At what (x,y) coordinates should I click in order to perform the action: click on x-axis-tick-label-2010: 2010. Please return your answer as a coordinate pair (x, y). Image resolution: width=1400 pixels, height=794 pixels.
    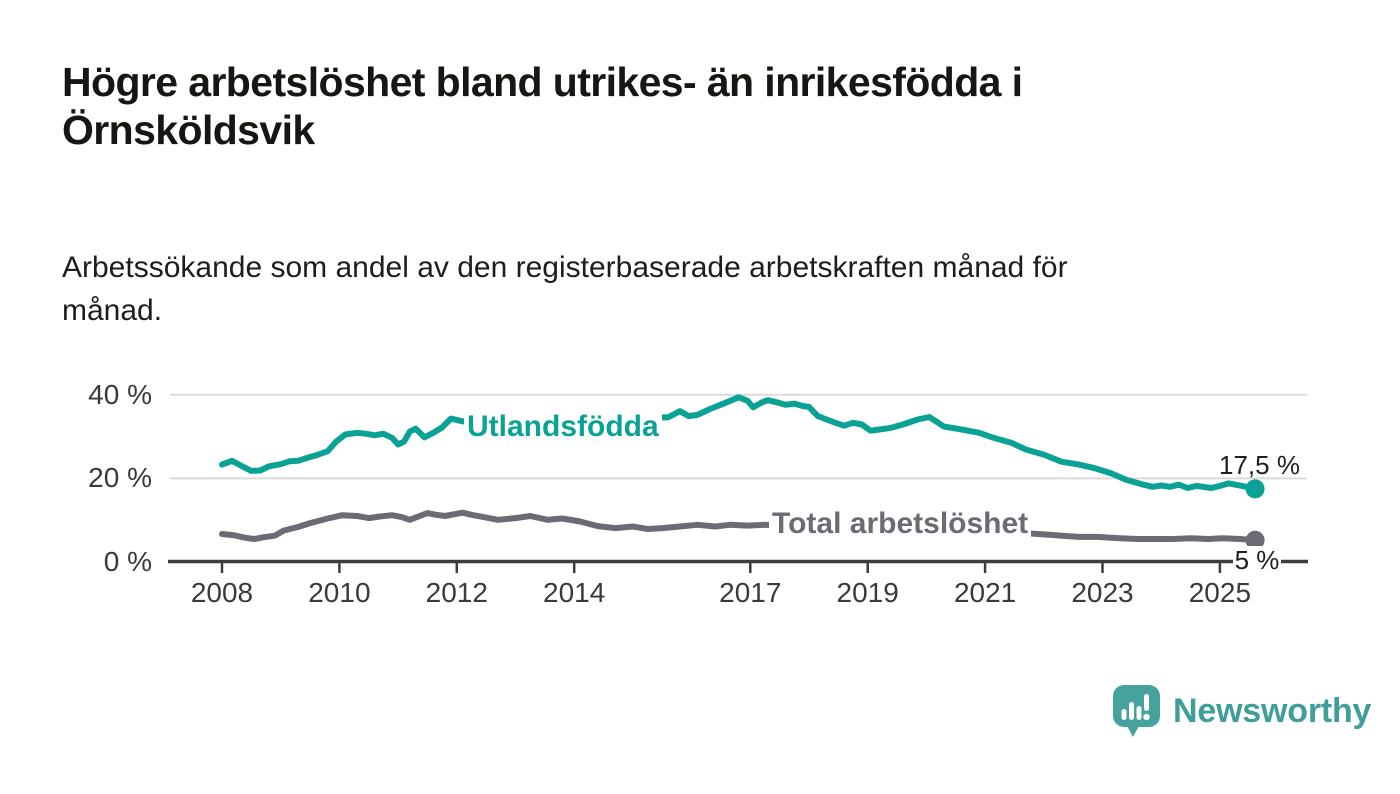
    Looking at the image, I should click on (339, 592).